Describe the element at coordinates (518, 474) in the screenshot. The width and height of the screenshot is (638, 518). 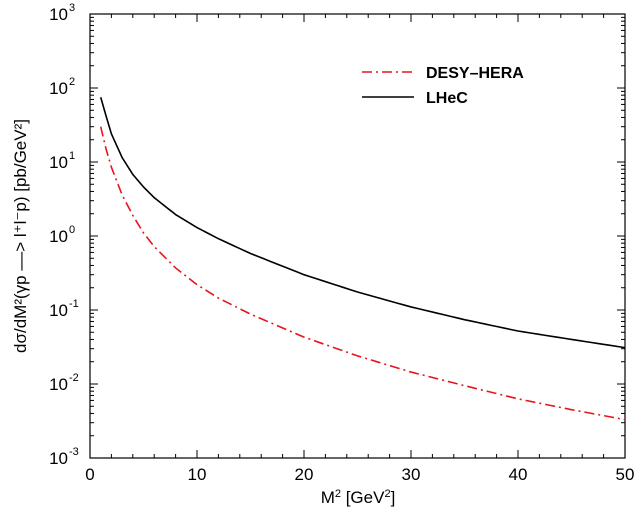
I see `x-tick-label: 40` at that location.